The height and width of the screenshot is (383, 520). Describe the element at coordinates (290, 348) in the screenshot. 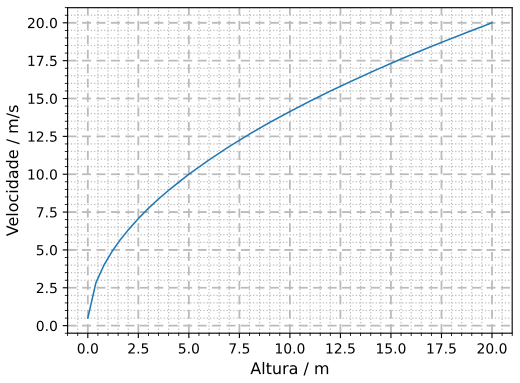

I see `x-tick-label: 10.0` at that location.